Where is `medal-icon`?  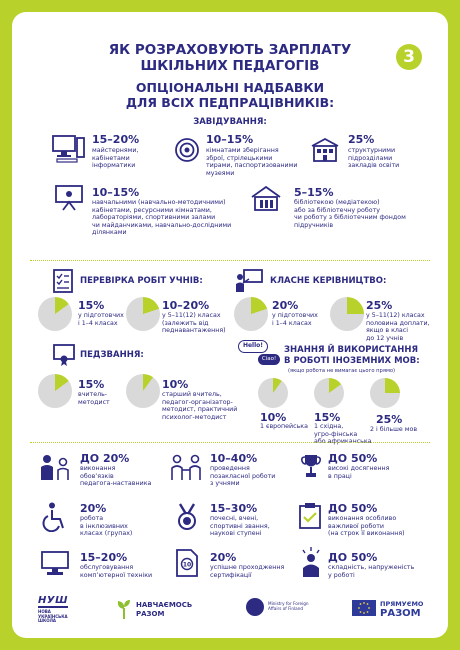
medal-icon is located at coordinates (187, 516).